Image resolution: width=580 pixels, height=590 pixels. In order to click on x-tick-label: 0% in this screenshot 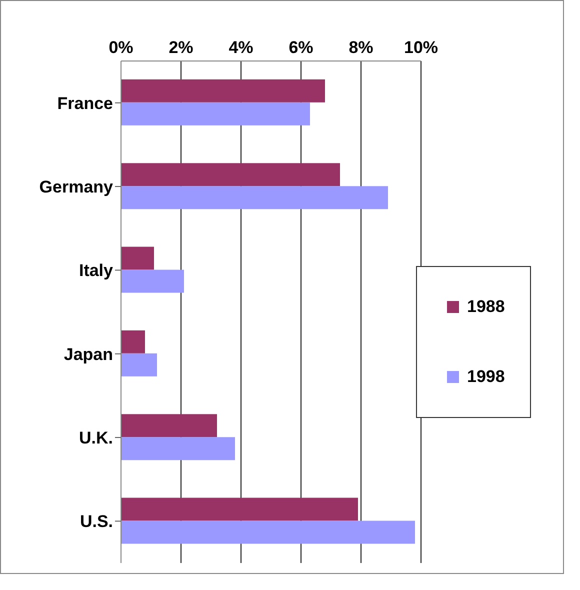, I will do `click(121, 47)`.